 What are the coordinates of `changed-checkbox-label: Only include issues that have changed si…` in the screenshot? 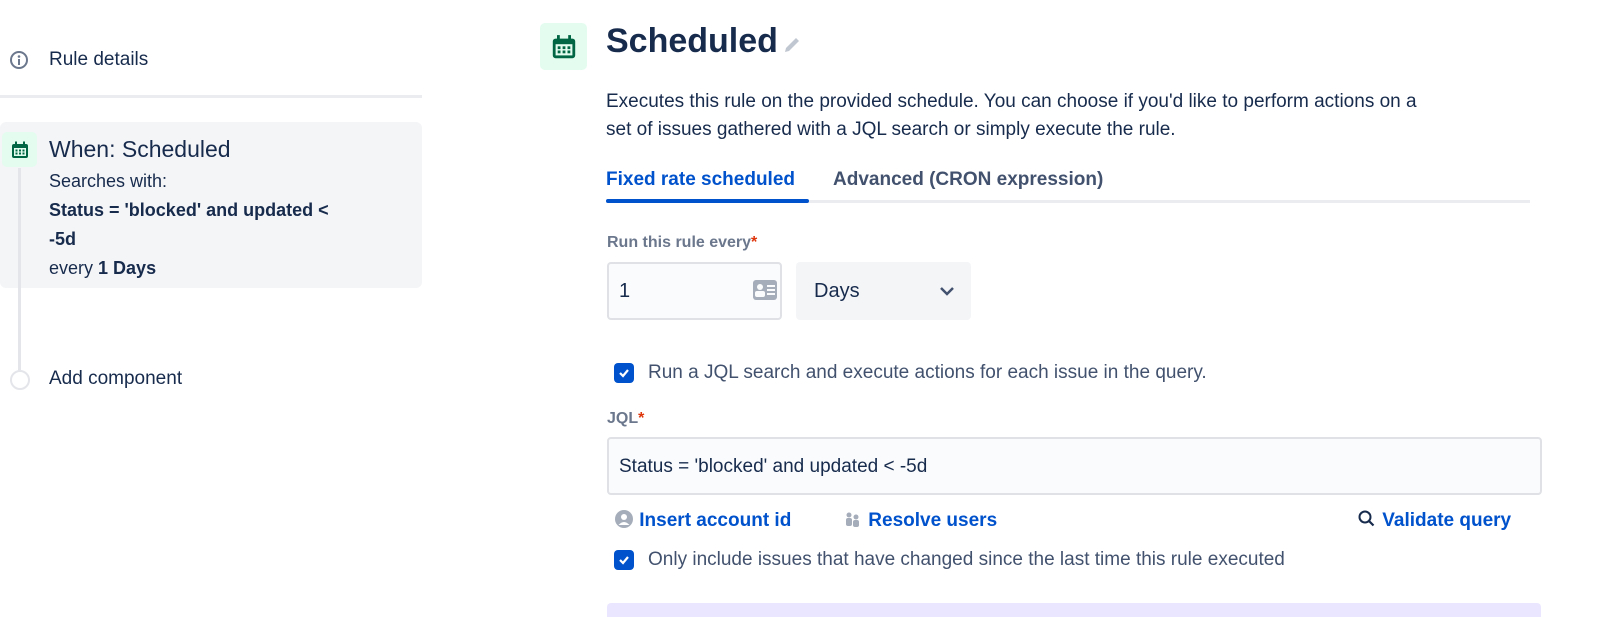 It's located at (966, 559).